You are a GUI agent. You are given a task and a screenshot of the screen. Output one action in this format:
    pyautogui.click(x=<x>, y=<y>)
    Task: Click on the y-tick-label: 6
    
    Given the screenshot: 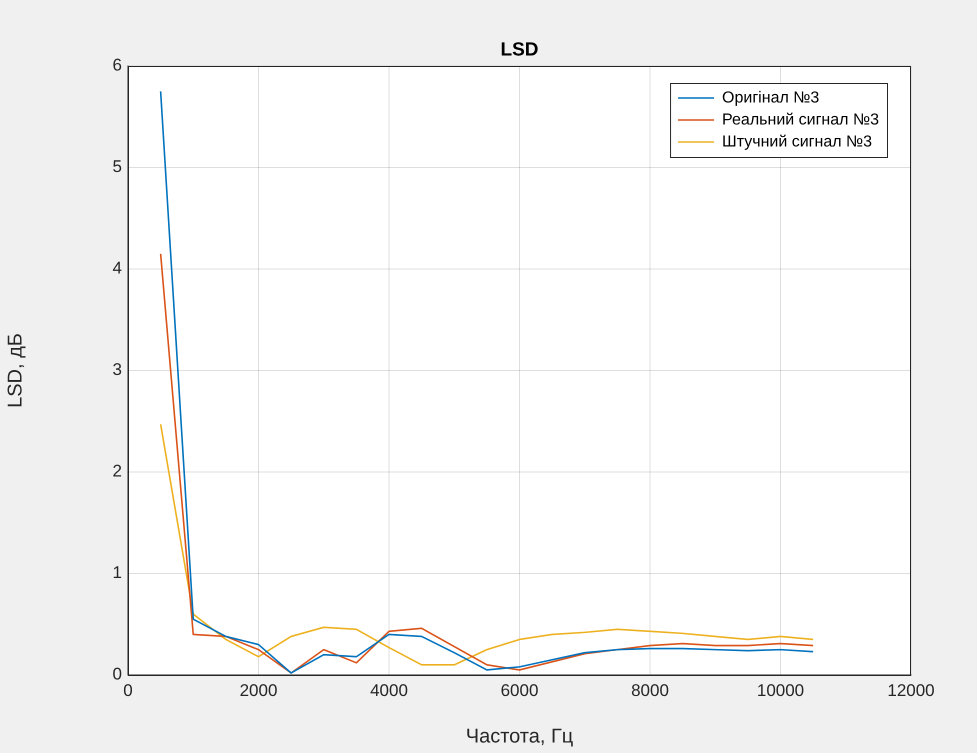 What is the action you would take?
    pyautogui.click(x=117, y=65)
    